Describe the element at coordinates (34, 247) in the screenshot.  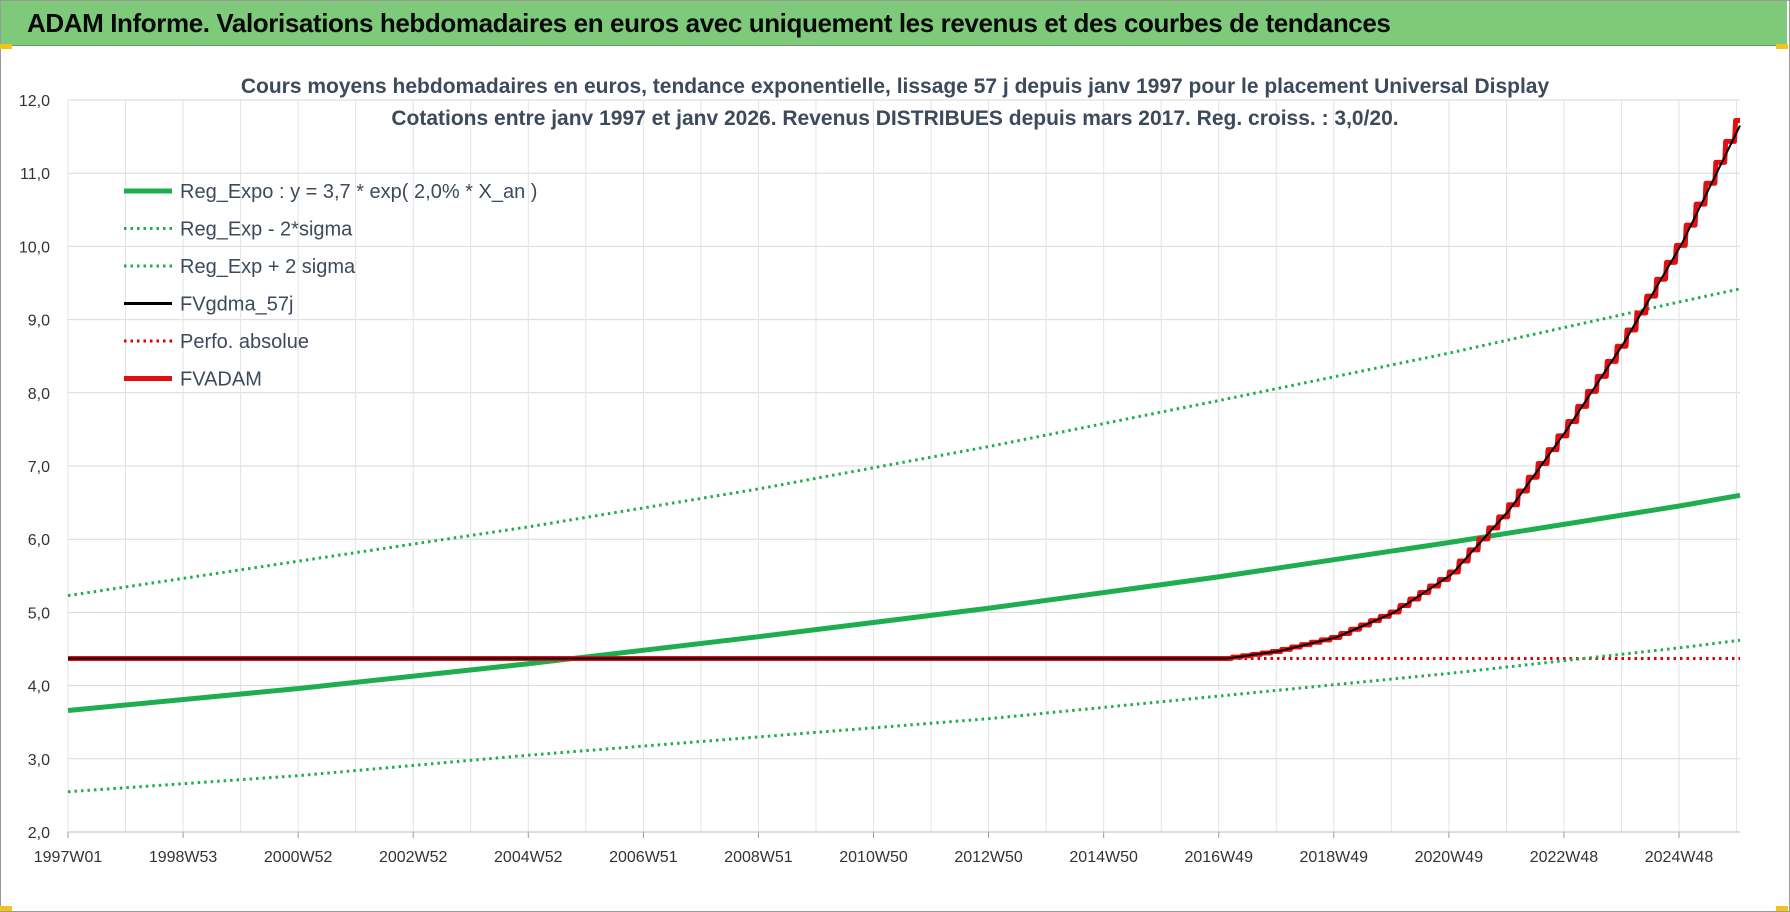
I see `y-tick-label: 10,0` at that location.